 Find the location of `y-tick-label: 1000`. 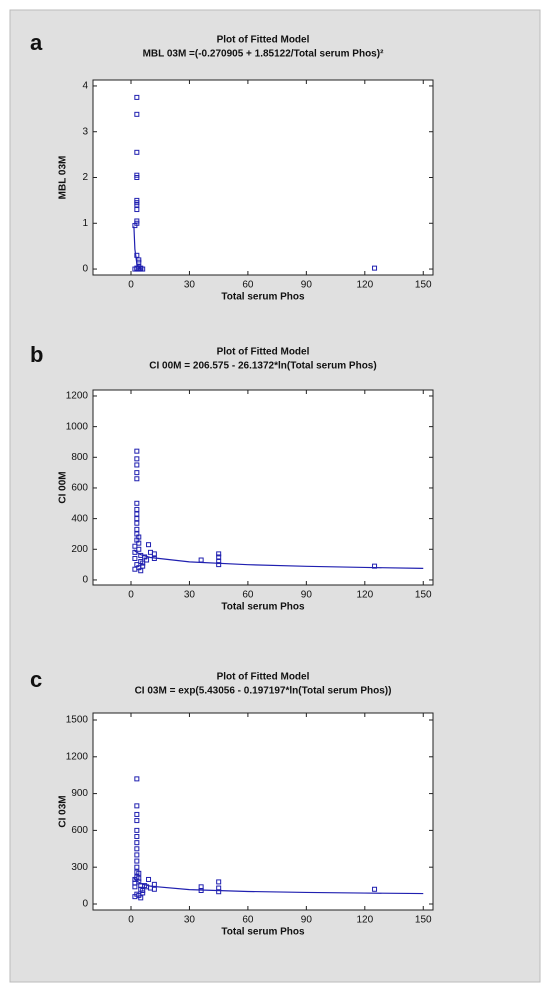

y-tick-label: 1000 is located at coordinates (77, 426).